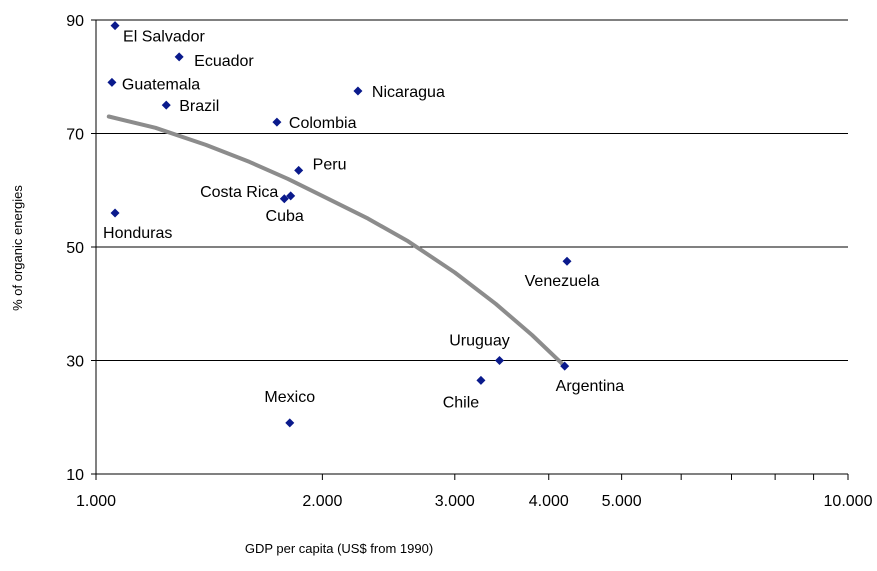 The height and width of the screenshot is (571, 877). I want to click on y-tick-label: 30, so click(75, 362).